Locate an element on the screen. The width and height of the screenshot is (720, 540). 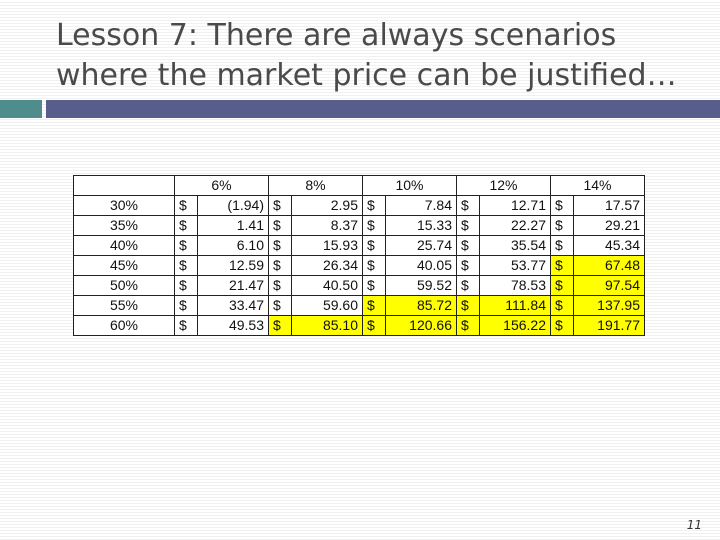
accent-bar-right is located at coordinates (383, 109).